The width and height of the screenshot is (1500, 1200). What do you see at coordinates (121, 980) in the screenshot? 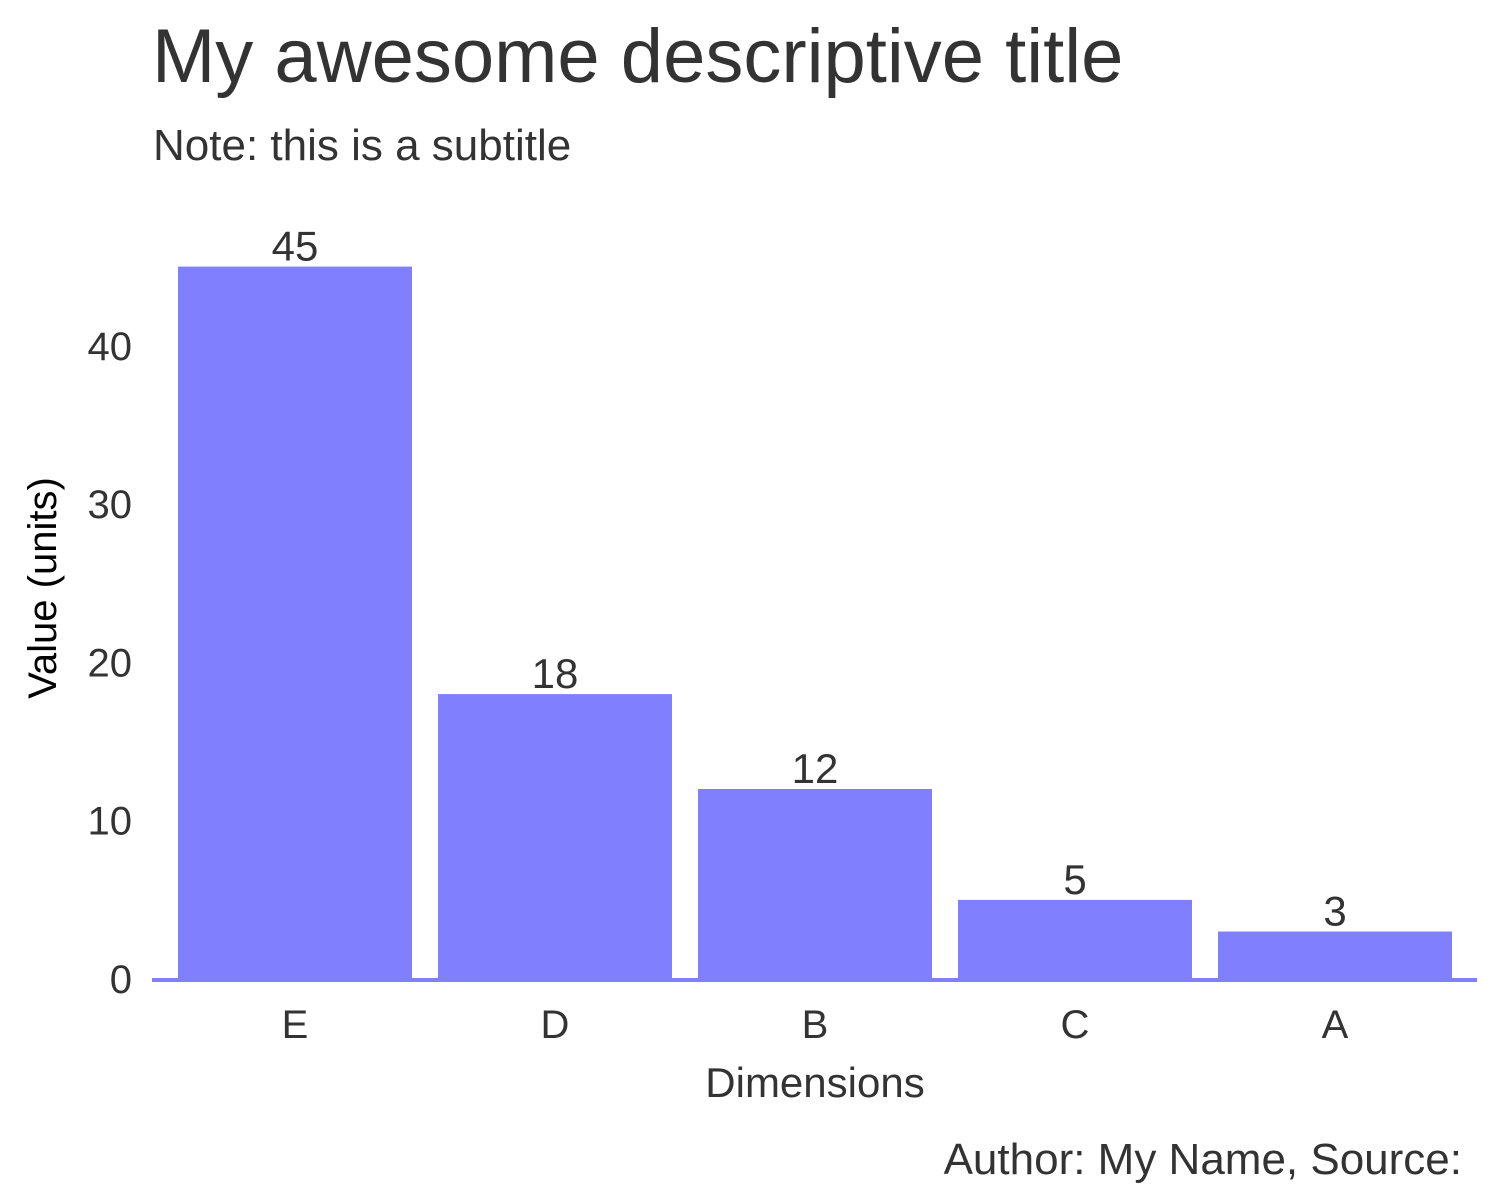
I see `y-tick-label-0: 0` at bounding box center [121, 980].